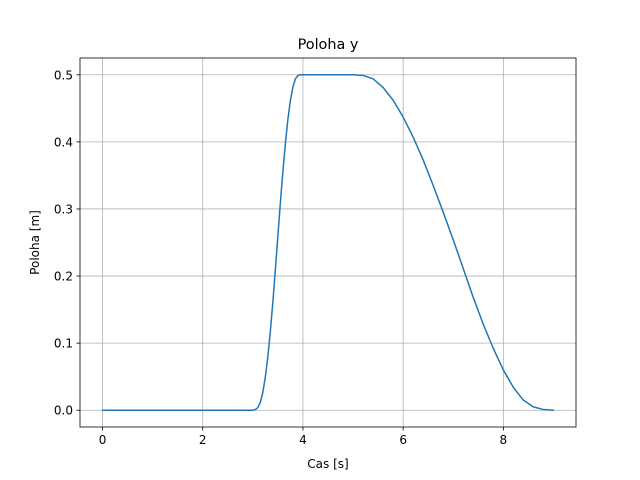 The width and height of the screenshot is (640, 480). What do you see at coordinates (328, 45) in the screenshot?
I see `chart-title: Poloha y` at bounding box center [328, 45].